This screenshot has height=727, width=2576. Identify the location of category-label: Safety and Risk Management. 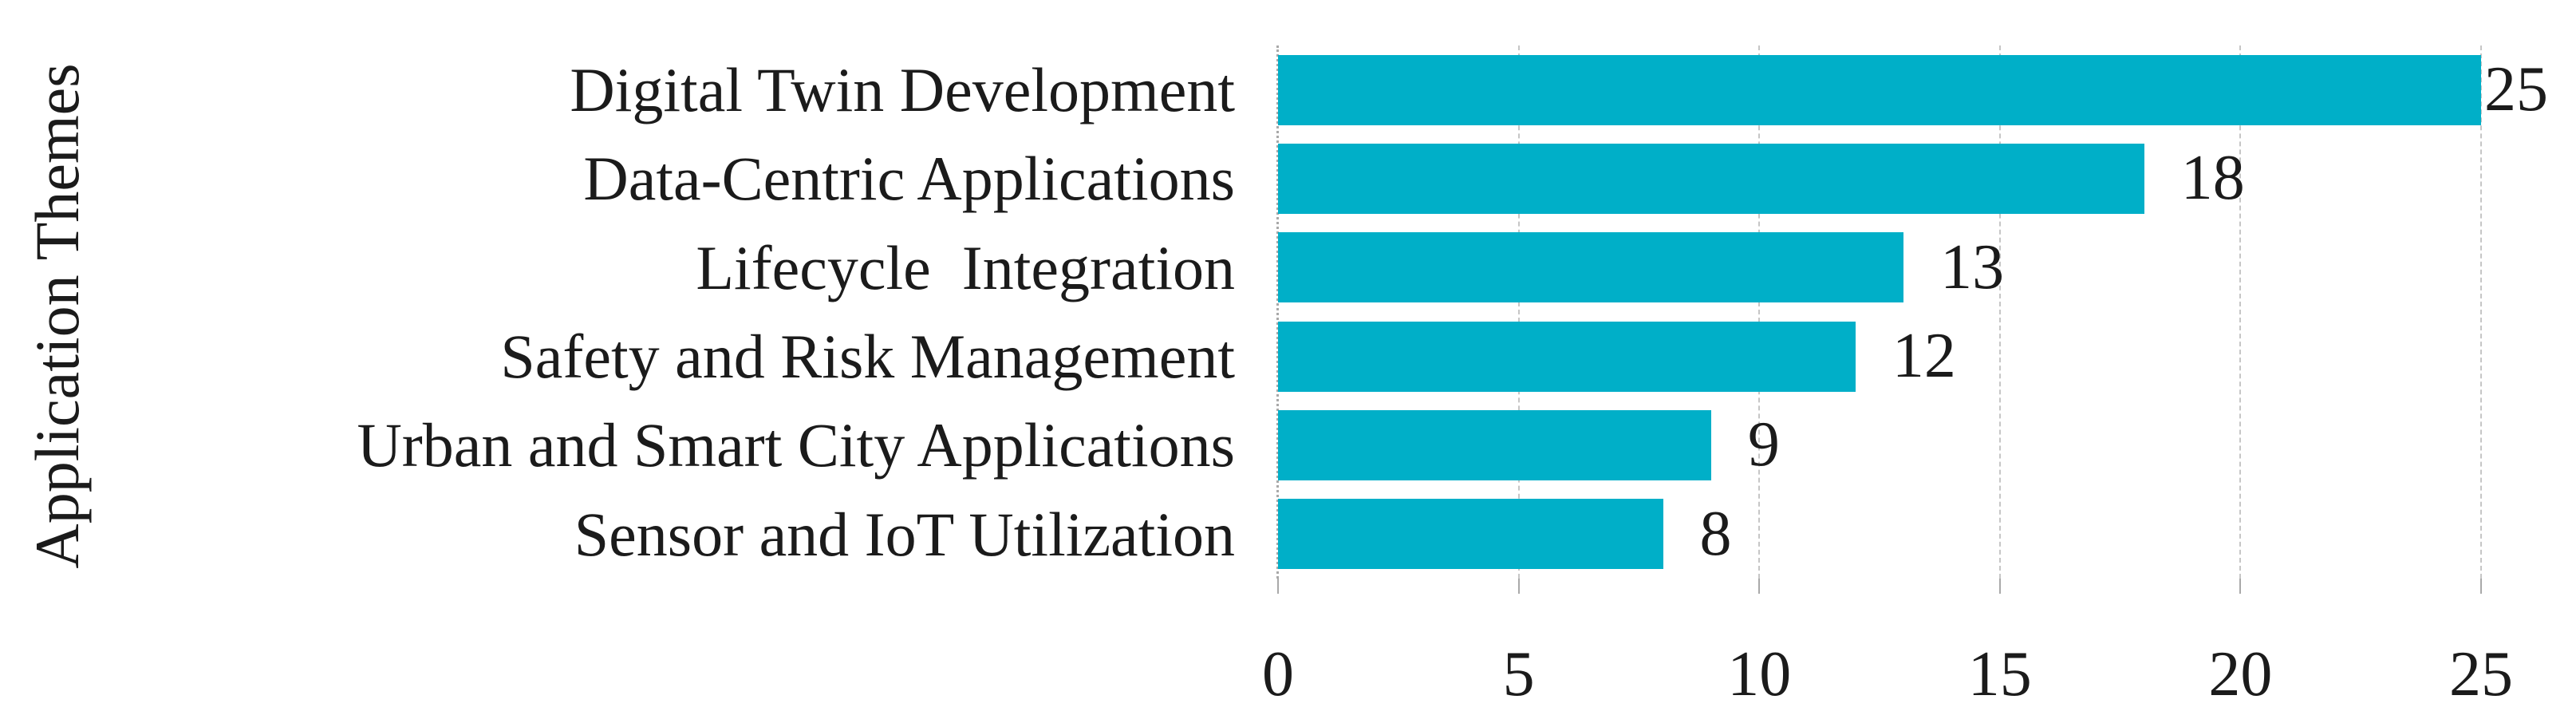
(868, 356).